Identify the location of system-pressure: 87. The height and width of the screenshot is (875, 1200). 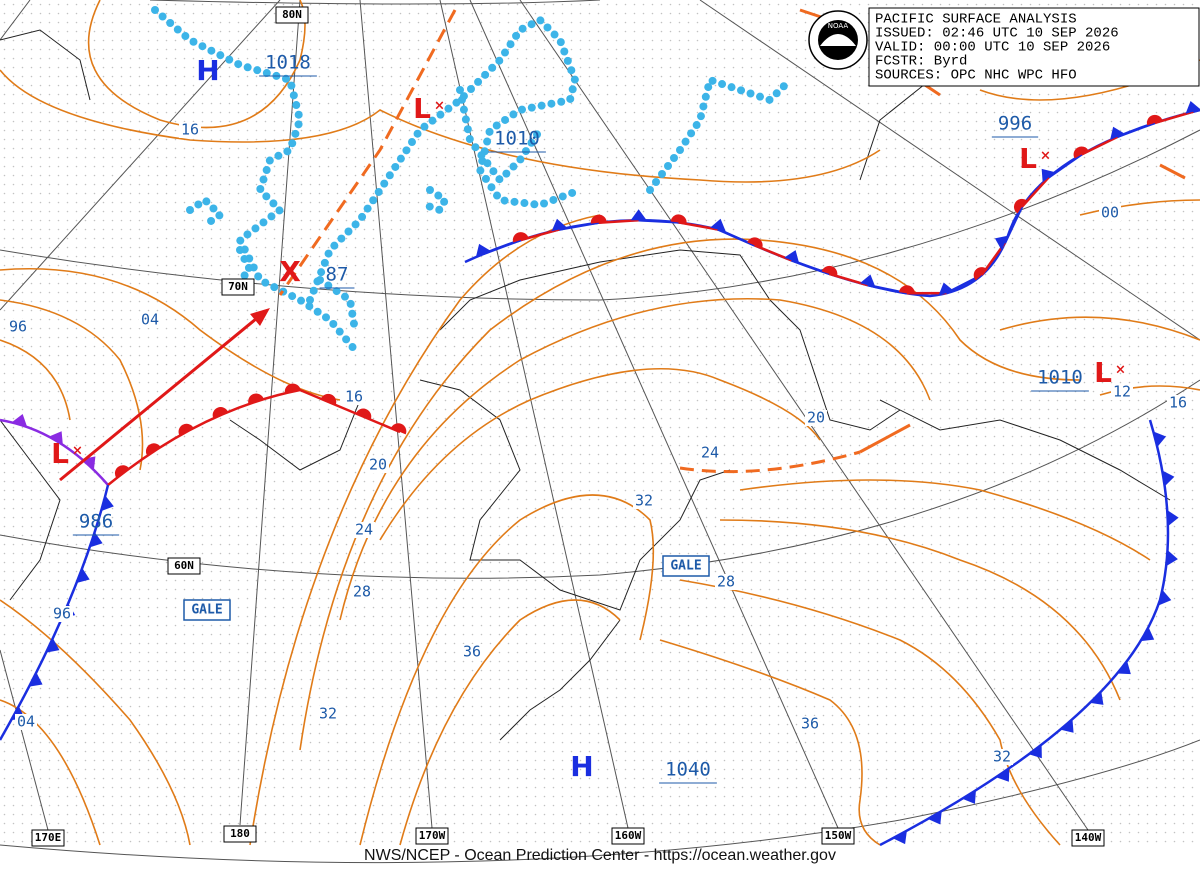
(337, 275).